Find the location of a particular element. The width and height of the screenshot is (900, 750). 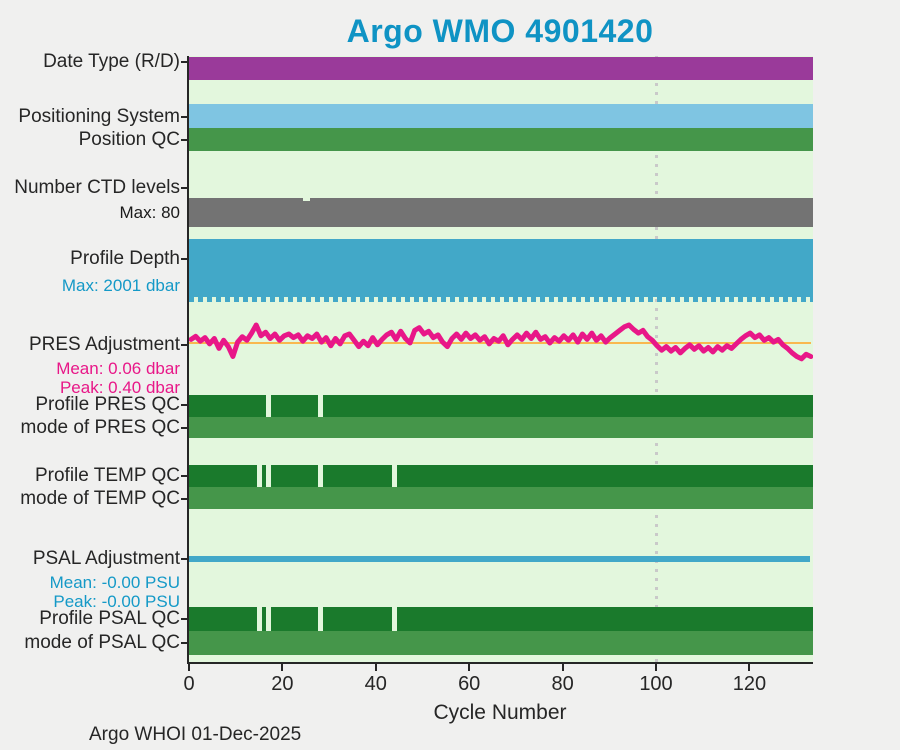

positioning-bar is located at coordinates (501, 116).